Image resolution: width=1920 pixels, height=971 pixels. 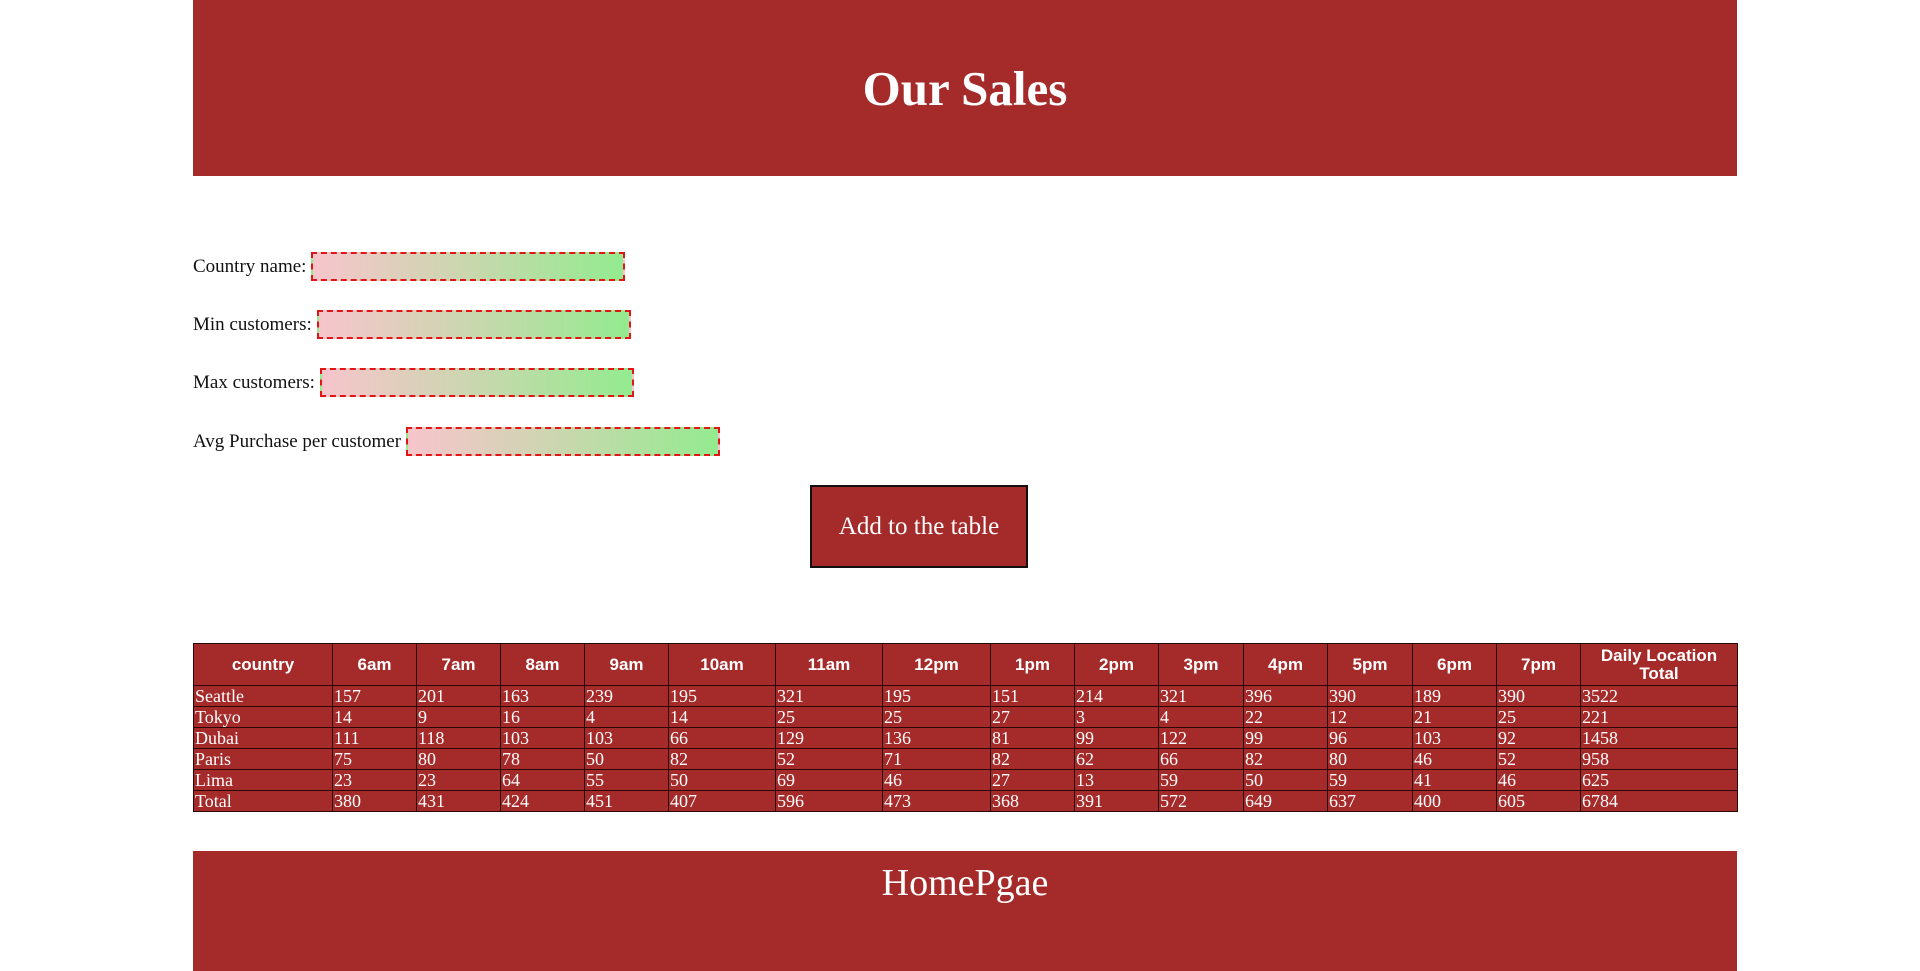 What do you see at coordinates (936, 738) in the screenshot?
I see `table-cell: 136` at bounding box center [936, 738].